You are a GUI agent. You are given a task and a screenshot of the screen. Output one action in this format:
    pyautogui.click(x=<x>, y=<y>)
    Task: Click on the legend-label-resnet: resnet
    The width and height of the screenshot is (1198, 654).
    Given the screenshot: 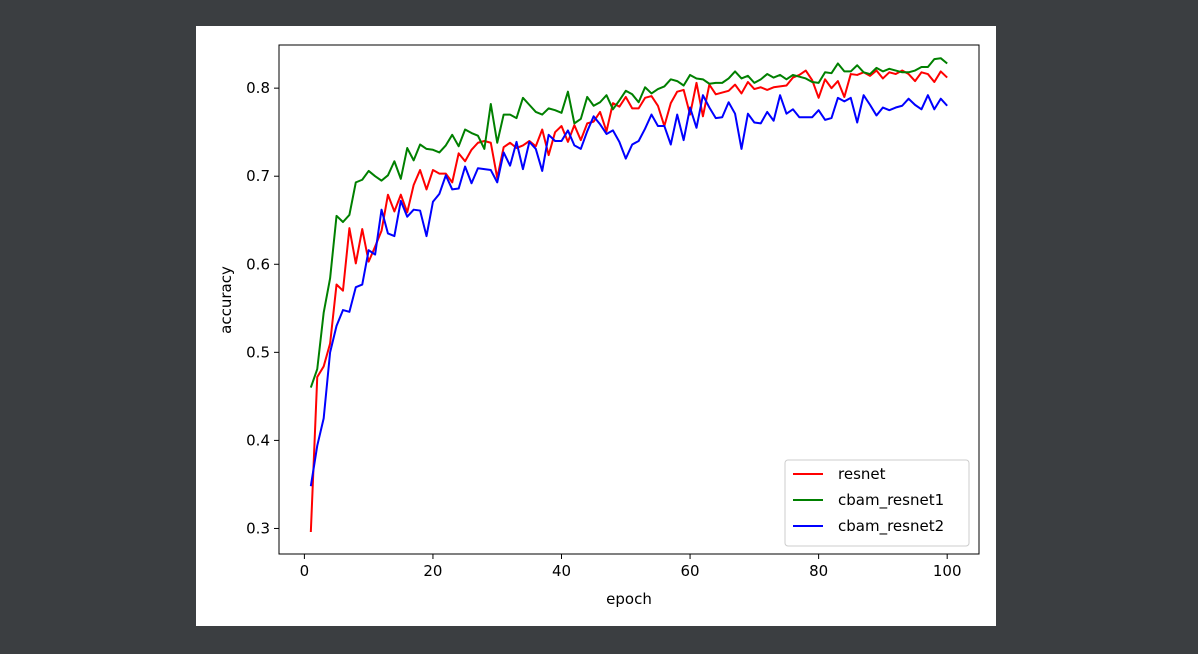 What is the action you would take?
    pyautogui.click(x=862, y=474)
    